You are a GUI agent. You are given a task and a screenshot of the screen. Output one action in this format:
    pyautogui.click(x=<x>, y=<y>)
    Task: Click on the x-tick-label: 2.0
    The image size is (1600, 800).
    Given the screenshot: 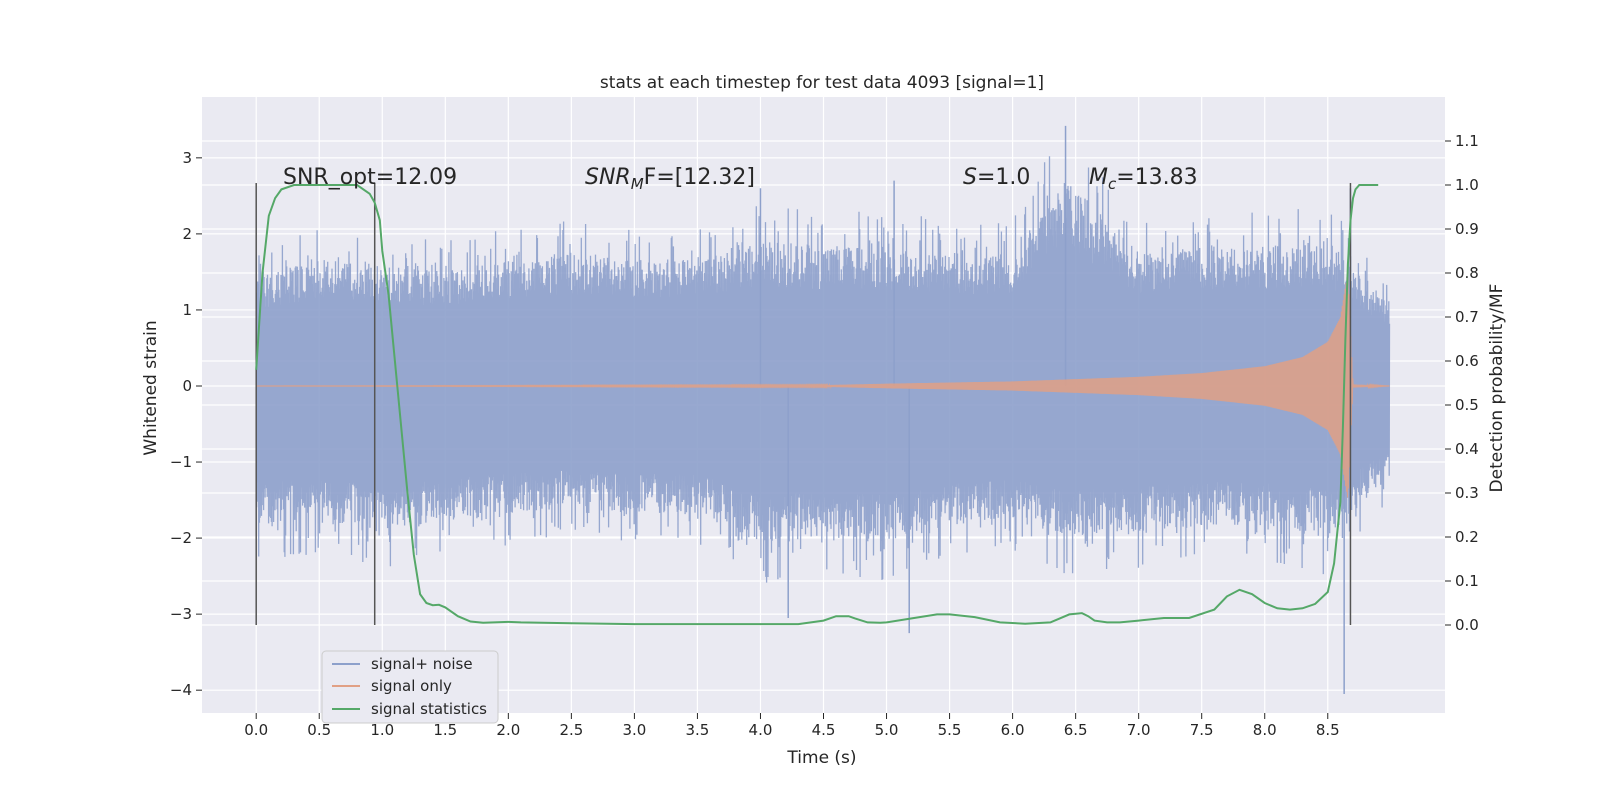 What is the action you would take?
    pyautogui.click(x=508, y=730)
    